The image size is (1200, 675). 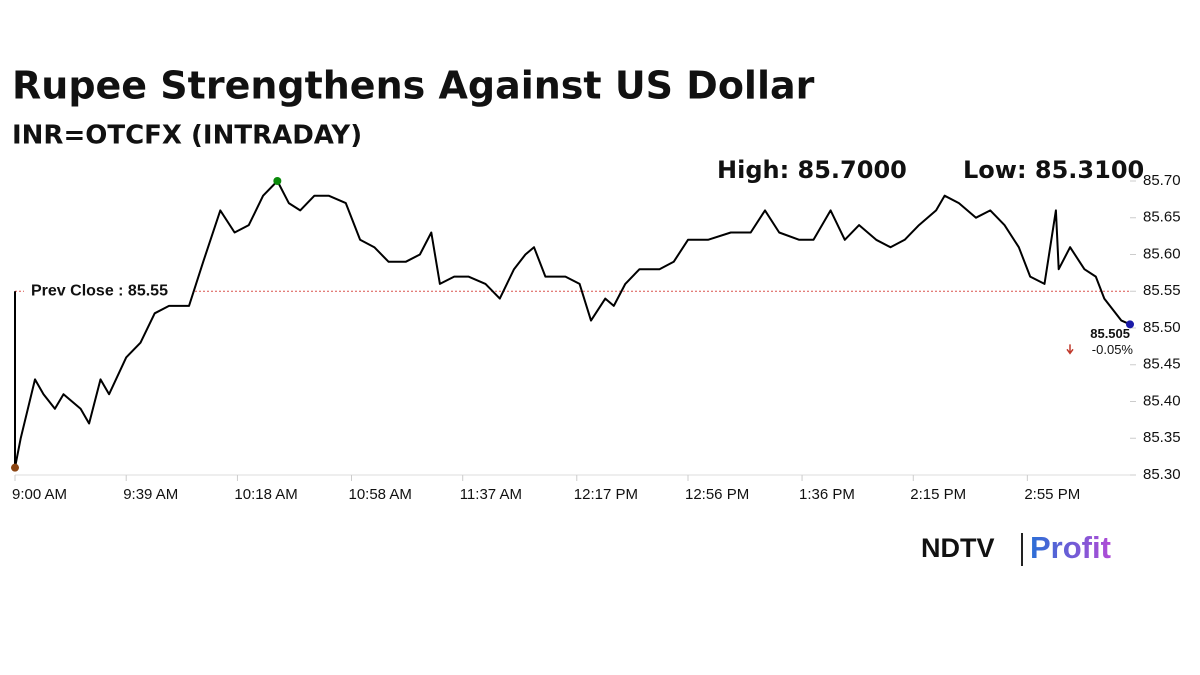 What do you see at coordinates (1162, 400) in the screenshot?
I see `y-tick-label: 85.40` at bounding box center [1162, 400].